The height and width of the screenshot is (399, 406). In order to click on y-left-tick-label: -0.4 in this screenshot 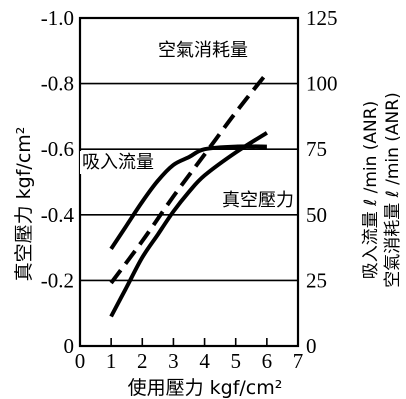, I will do `click(58, 215)`.